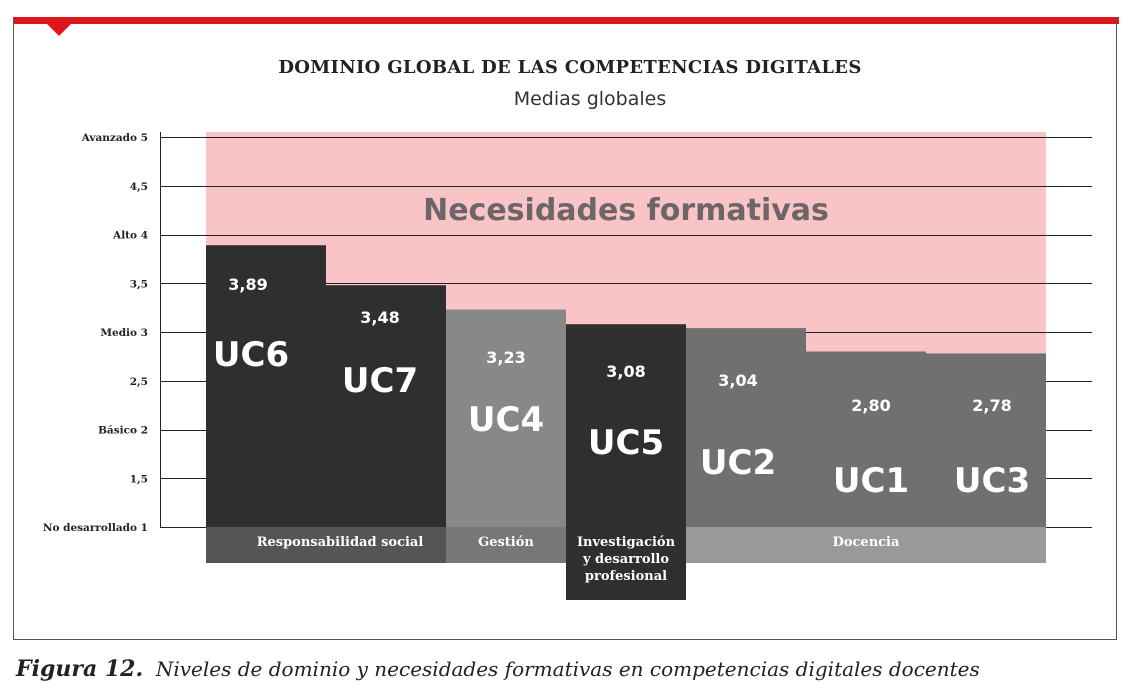 The height and width of the screenshot is (694, 1140). What do you see at coordinates (506, 542) in the screenshot?
I see `group-label: Gestión` at bounding box center [506, 542].